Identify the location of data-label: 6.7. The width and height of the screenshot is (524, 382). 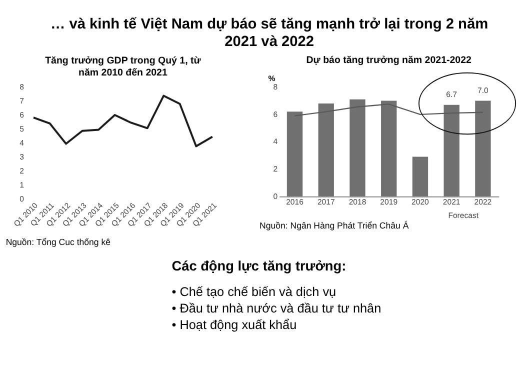
(452, 95).